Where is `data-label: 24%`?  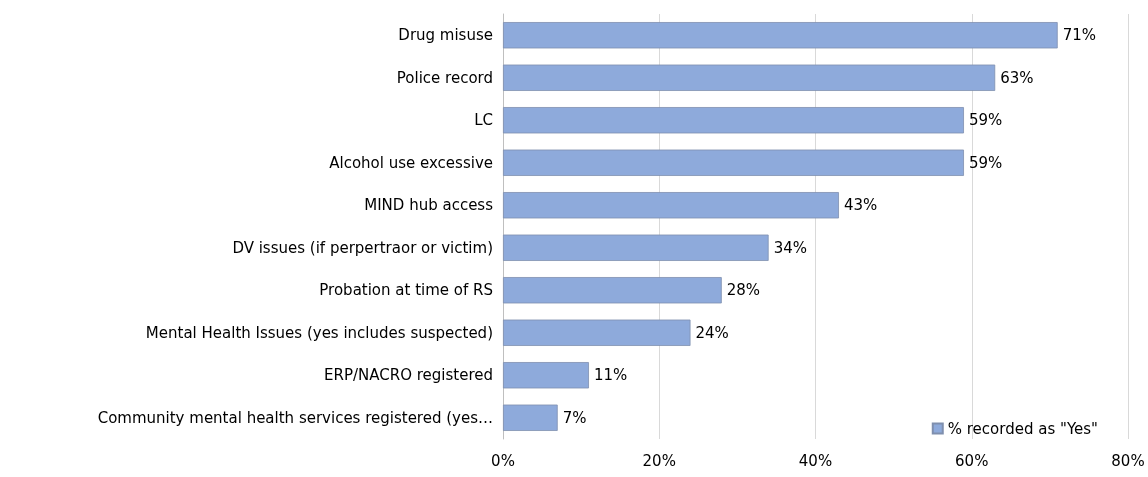
data-label: 24% is located at coordinates (712, 332).